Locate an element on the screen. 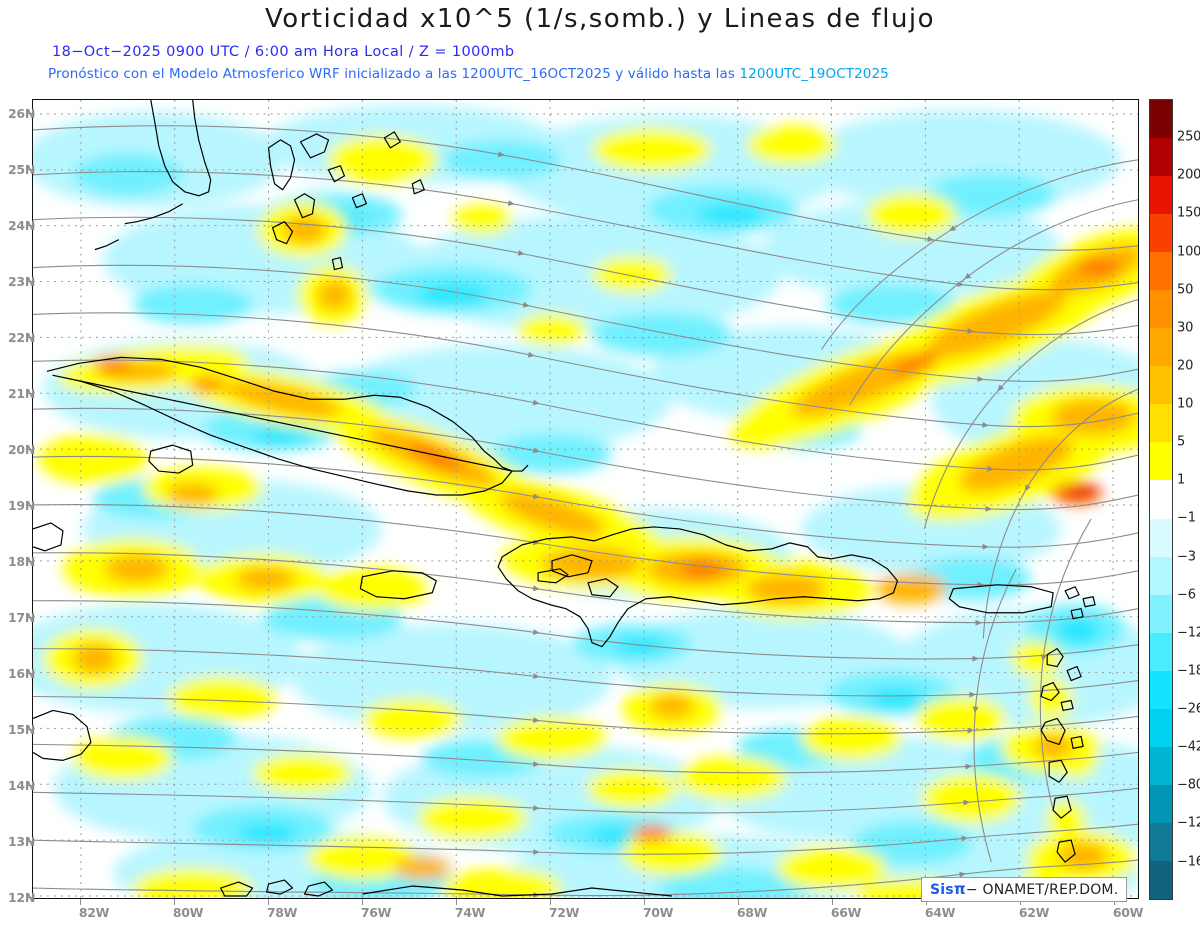  colorbar-tick-5: 5 is located at coordinates (1181, 442).